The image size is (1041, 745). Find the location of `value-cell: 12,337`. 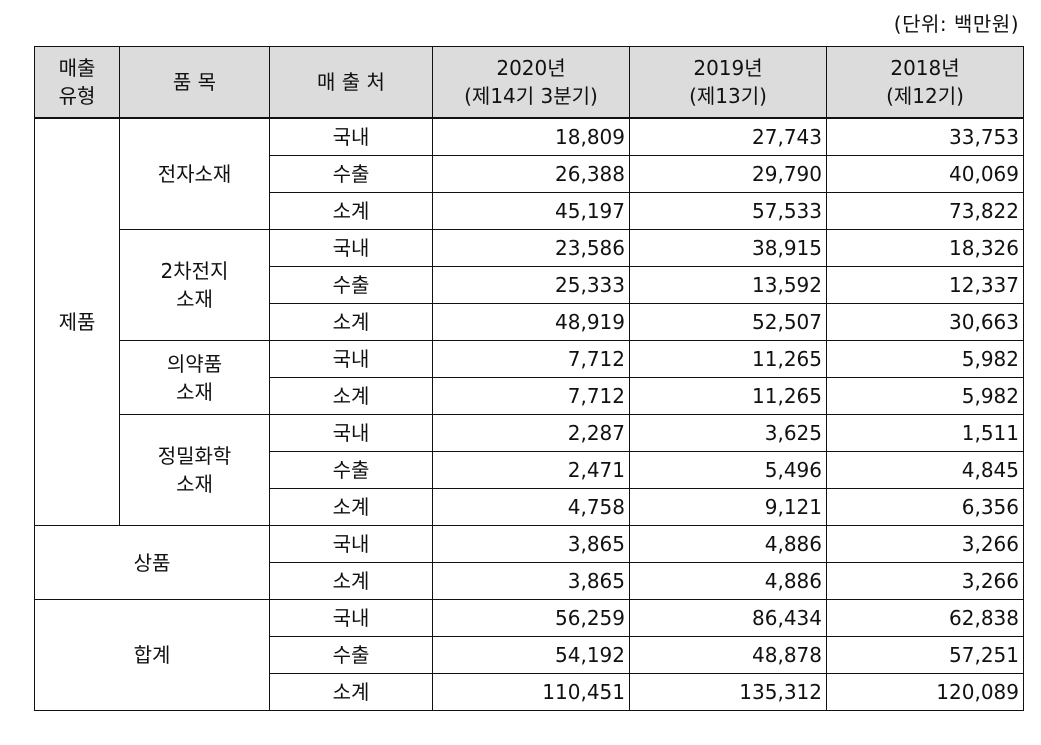

value-cell: 12,337 is located at coordinates (925, 285).